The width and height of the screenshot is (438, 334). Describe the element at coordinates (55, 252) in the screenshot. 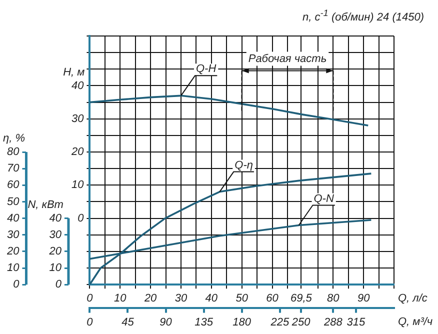

I see `y3-tick-label: 20` at that location.